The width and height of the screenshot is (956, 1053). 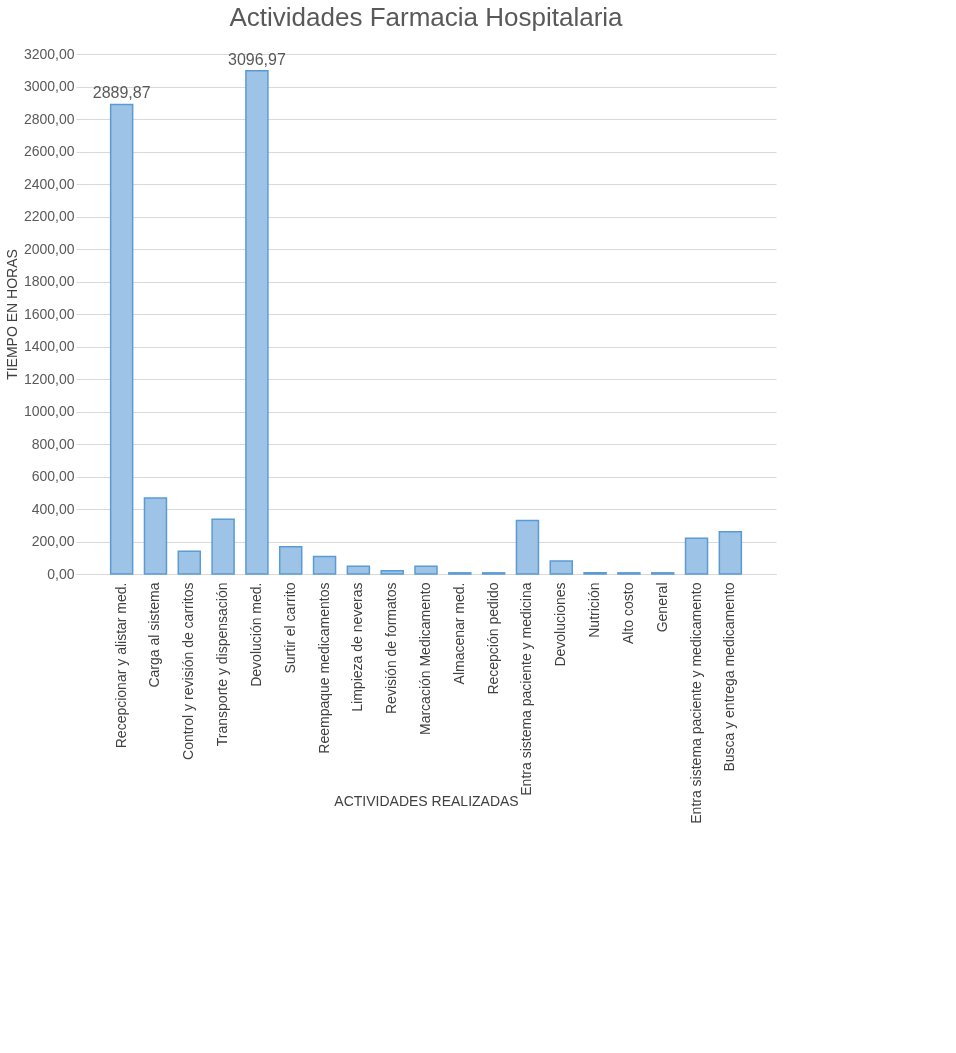 I want to click on x-tick-label: Entra sistema paciente y medicamento, so click(x=695, y=703).